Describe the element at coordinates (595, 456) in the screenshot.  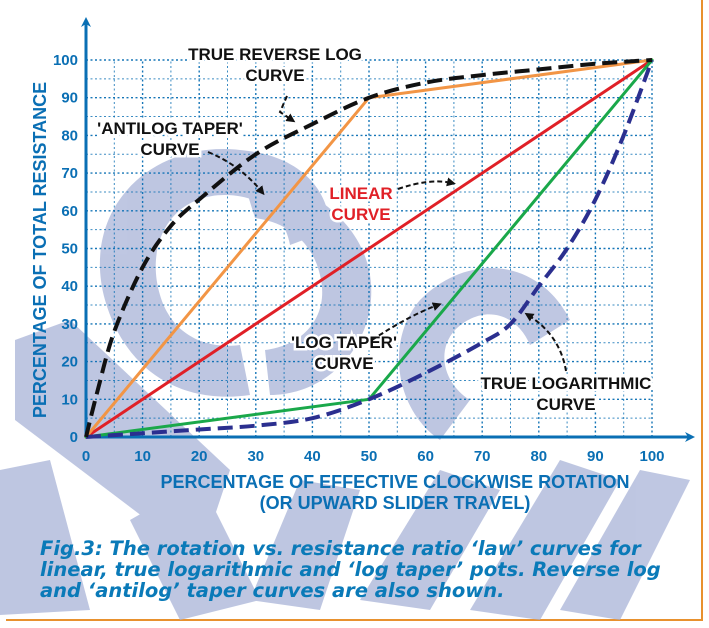
I see `x-tick-label: 90` at that location.